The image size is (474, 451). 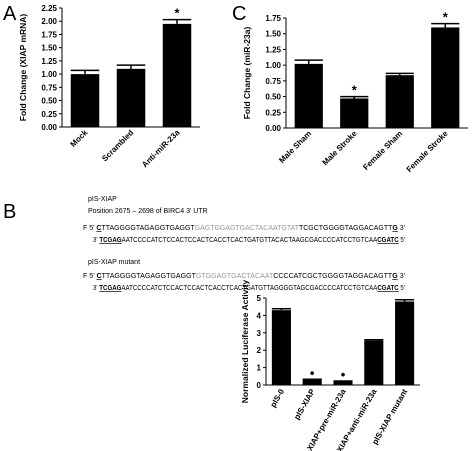 What do you see at coordinates (278, 398) in the screenshot?
I see `x-tick-label: pIS-0` at bounding box center [278, 398].